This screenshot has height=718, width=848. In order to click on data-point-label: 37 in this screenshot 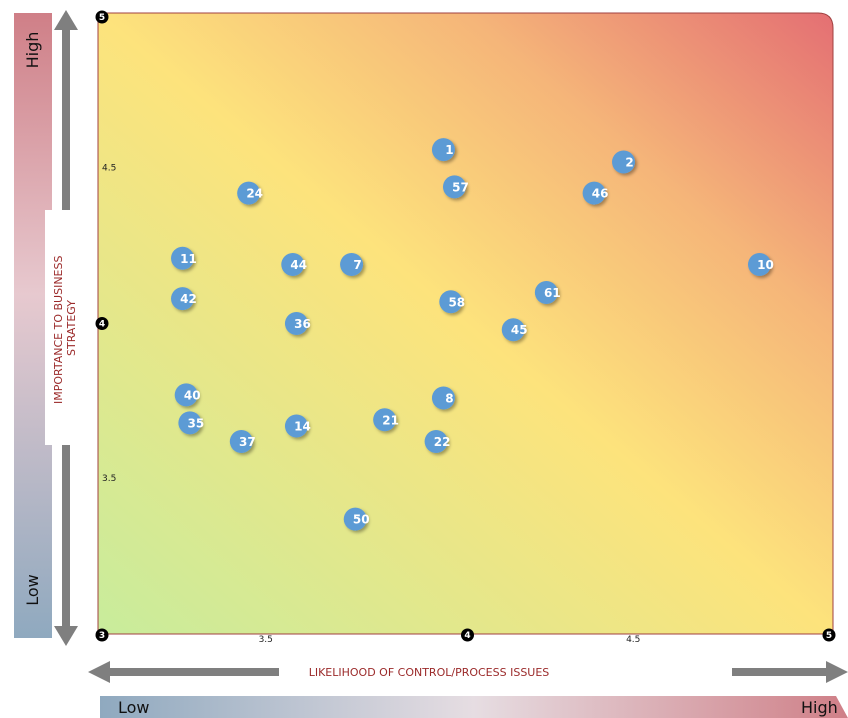, I will do `click(247, 442)`.